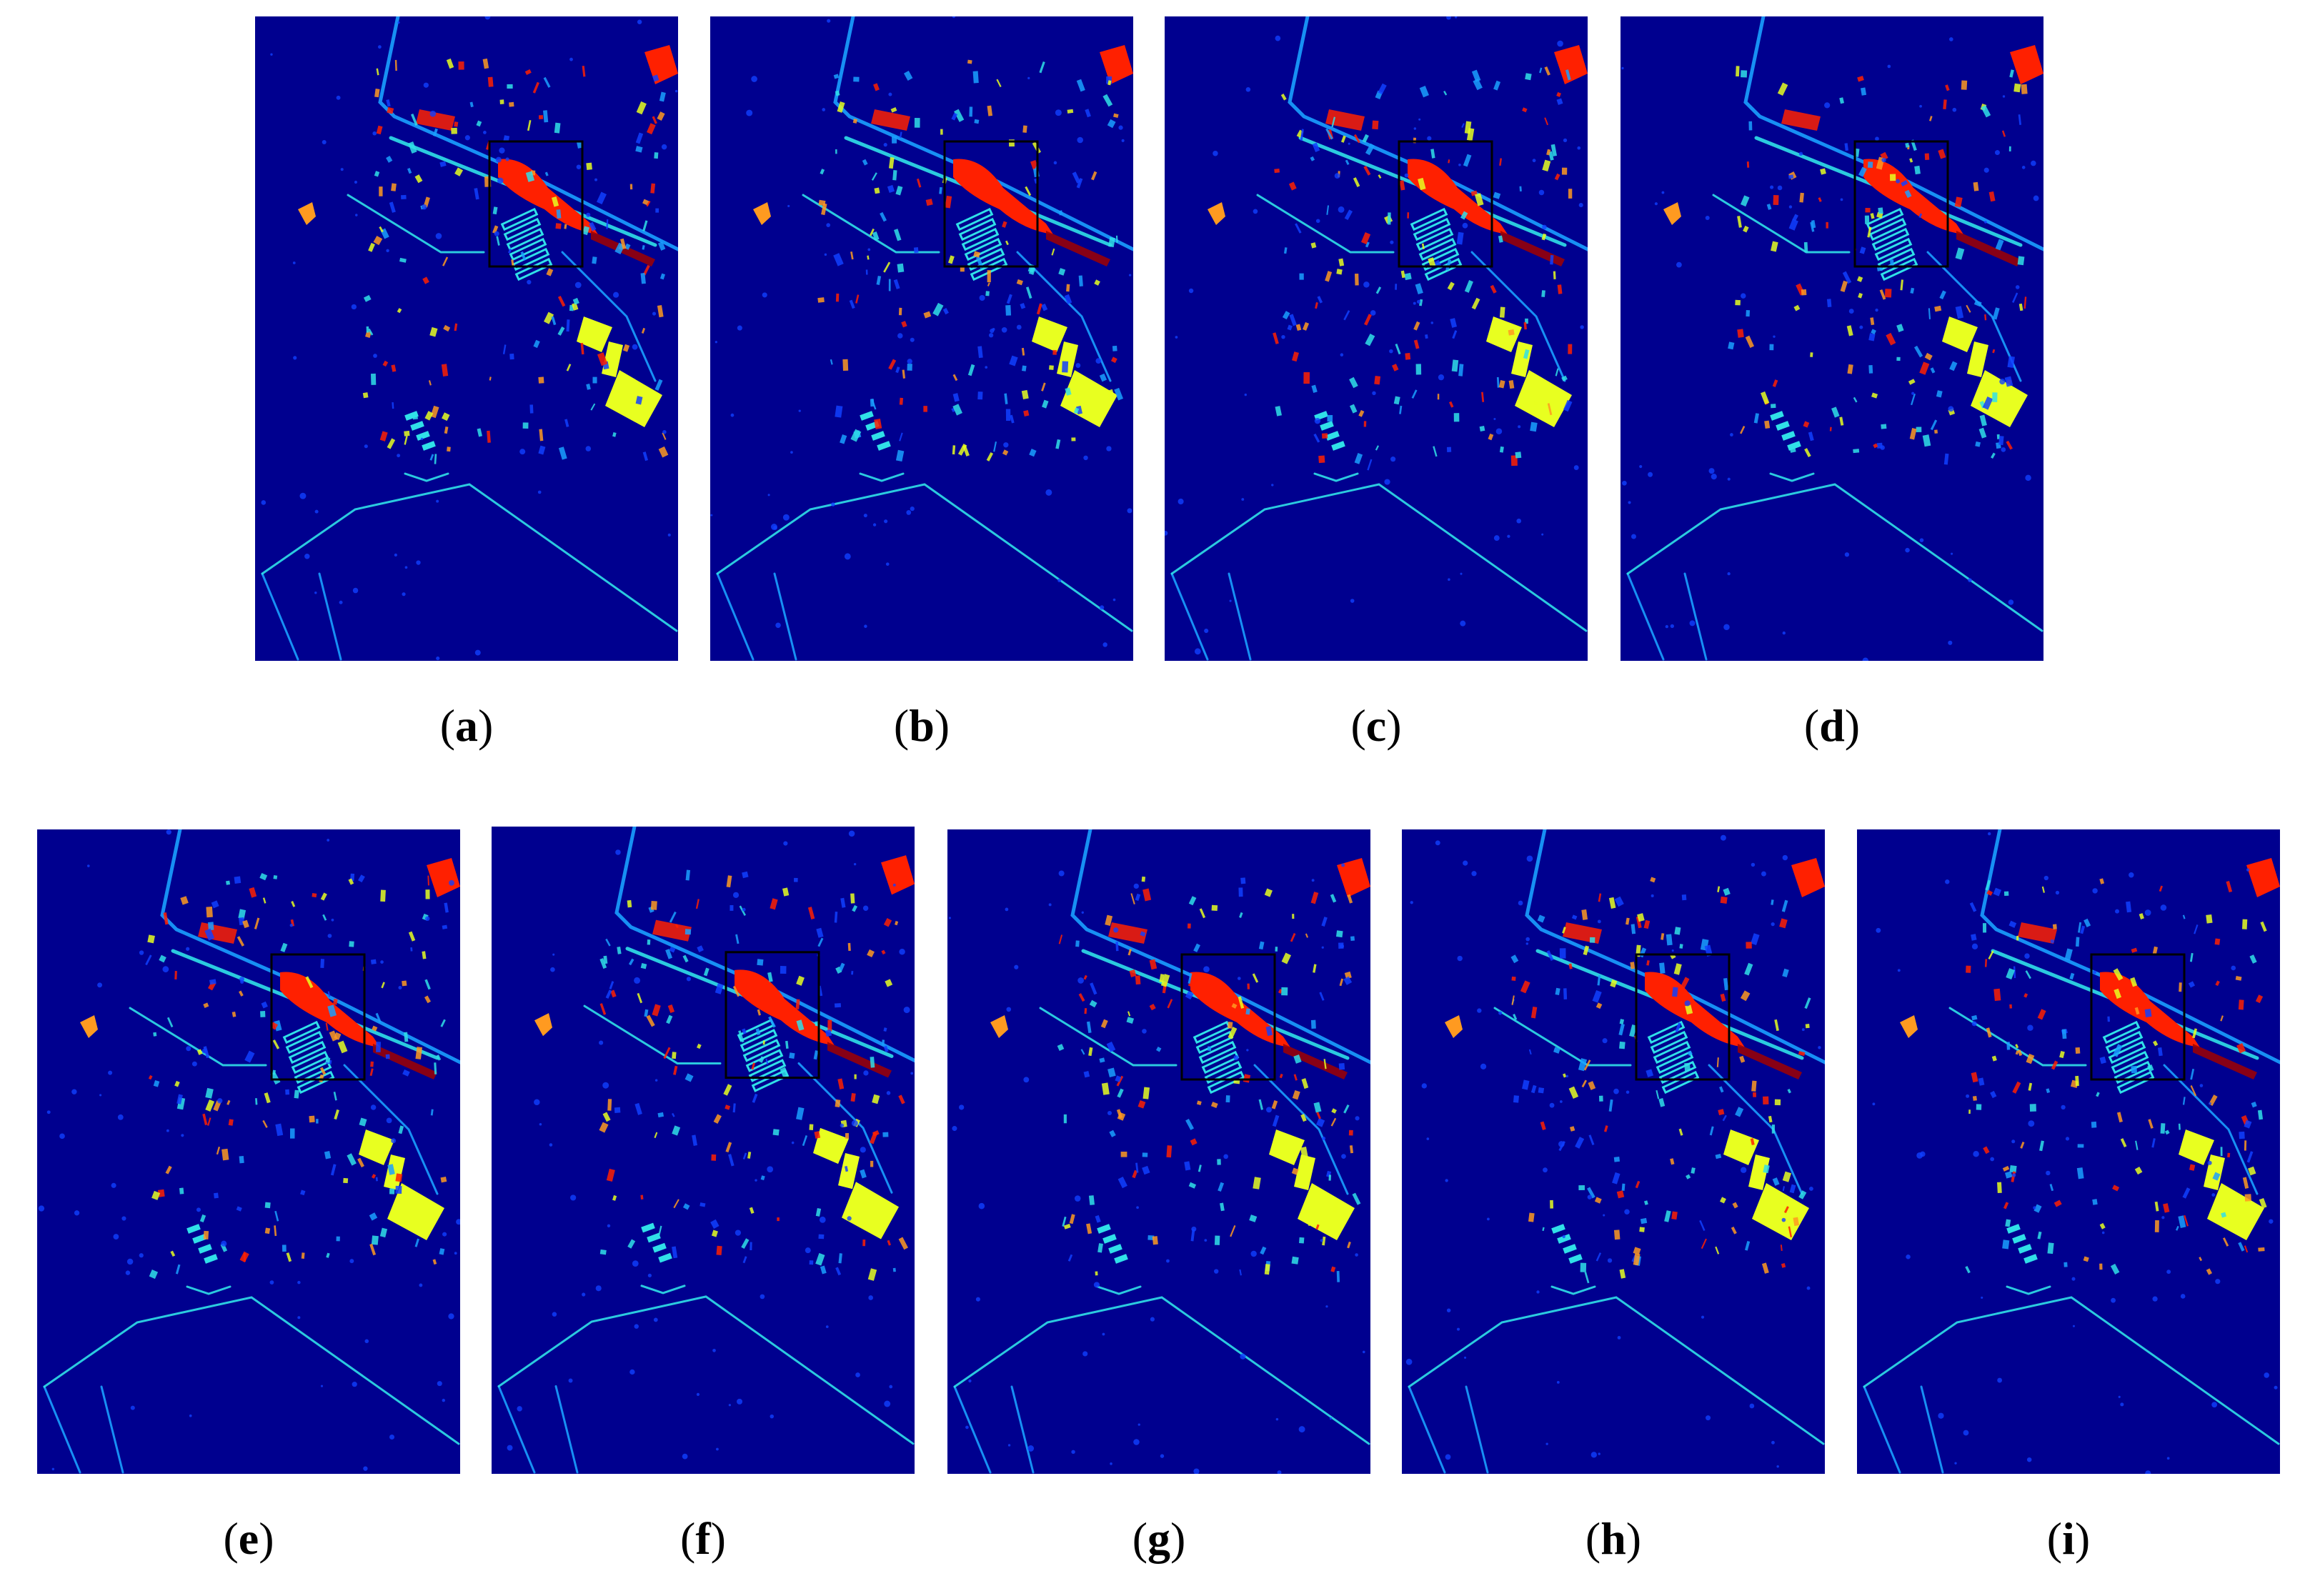 Image resolution: width=2310 pixels, height=1596 pixels. What do you see at coordinates (1613, 1538) in the screenshot?
I see `caption-h: (h)` at bounding box center [1613, 1538].